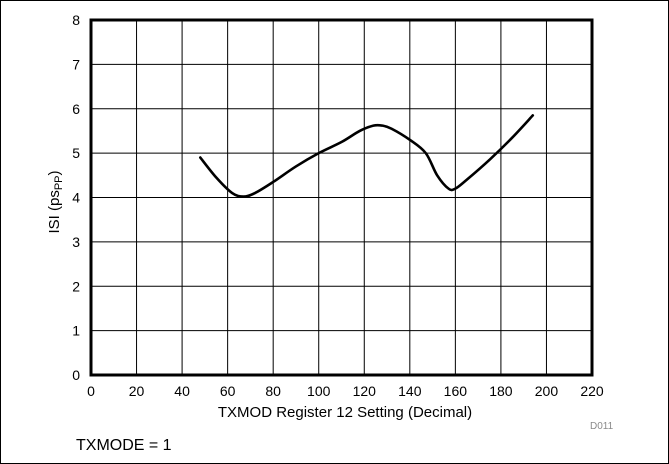 The image size is (669, 464). I want to click on x-tick-label: 180, so click(501, 391).